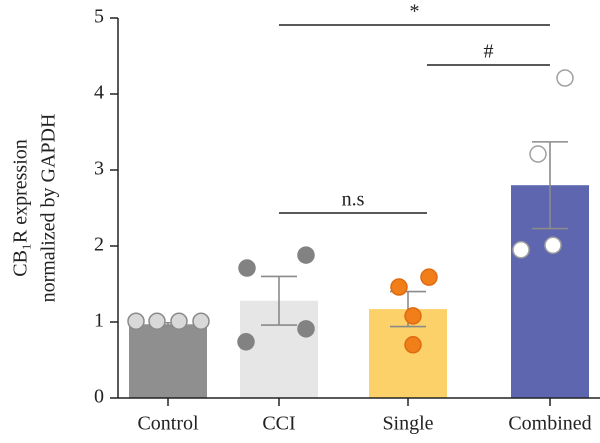  Describe the element at coordinates (21, 208) in the screenshot. I see `y-axis-label: CB₁R expression` at that location.